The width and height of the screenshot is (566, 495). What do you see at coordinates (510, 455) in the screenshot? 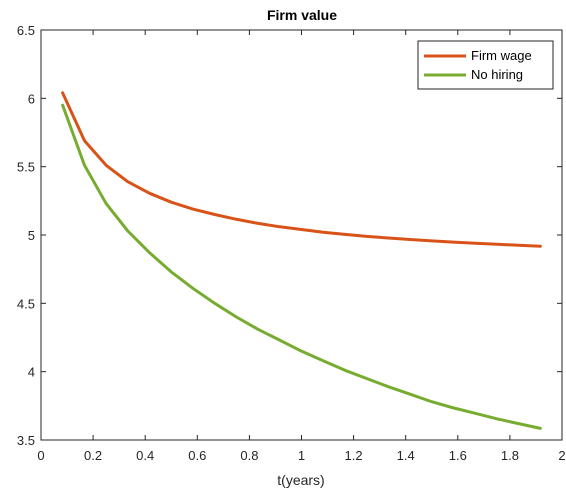
I see `x-tick-label: 1.8` at bounding box center [510, 455].